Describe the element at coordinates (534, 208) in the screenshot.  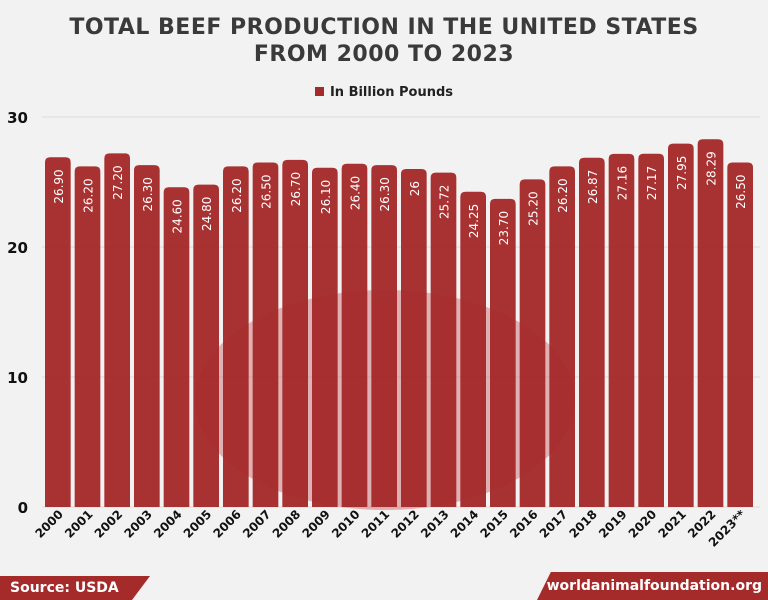
I see `data-label: 25.20` at that location.